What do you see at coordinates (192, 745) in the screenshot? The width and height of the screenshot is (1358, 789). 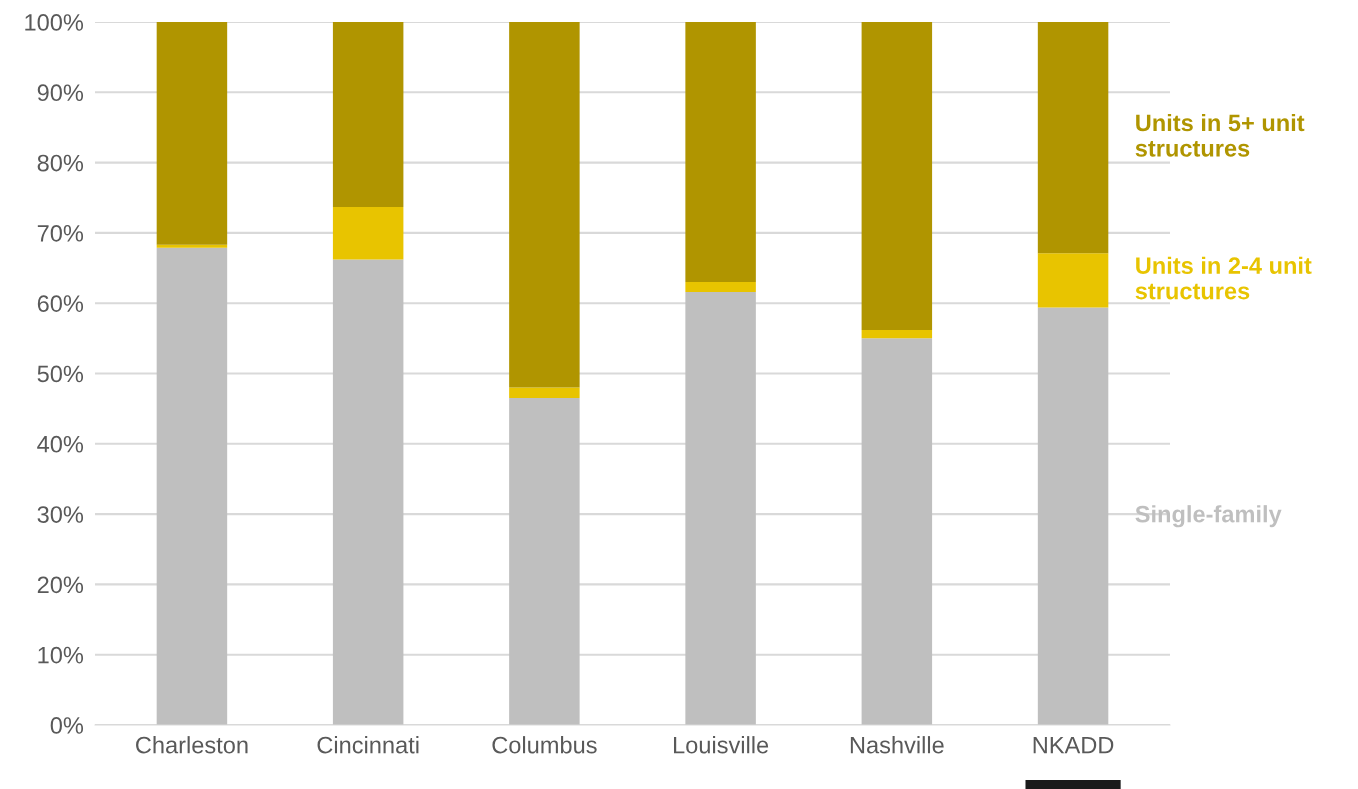 I see `x-tick-label: Charleston` at bounding box center [192, 745].